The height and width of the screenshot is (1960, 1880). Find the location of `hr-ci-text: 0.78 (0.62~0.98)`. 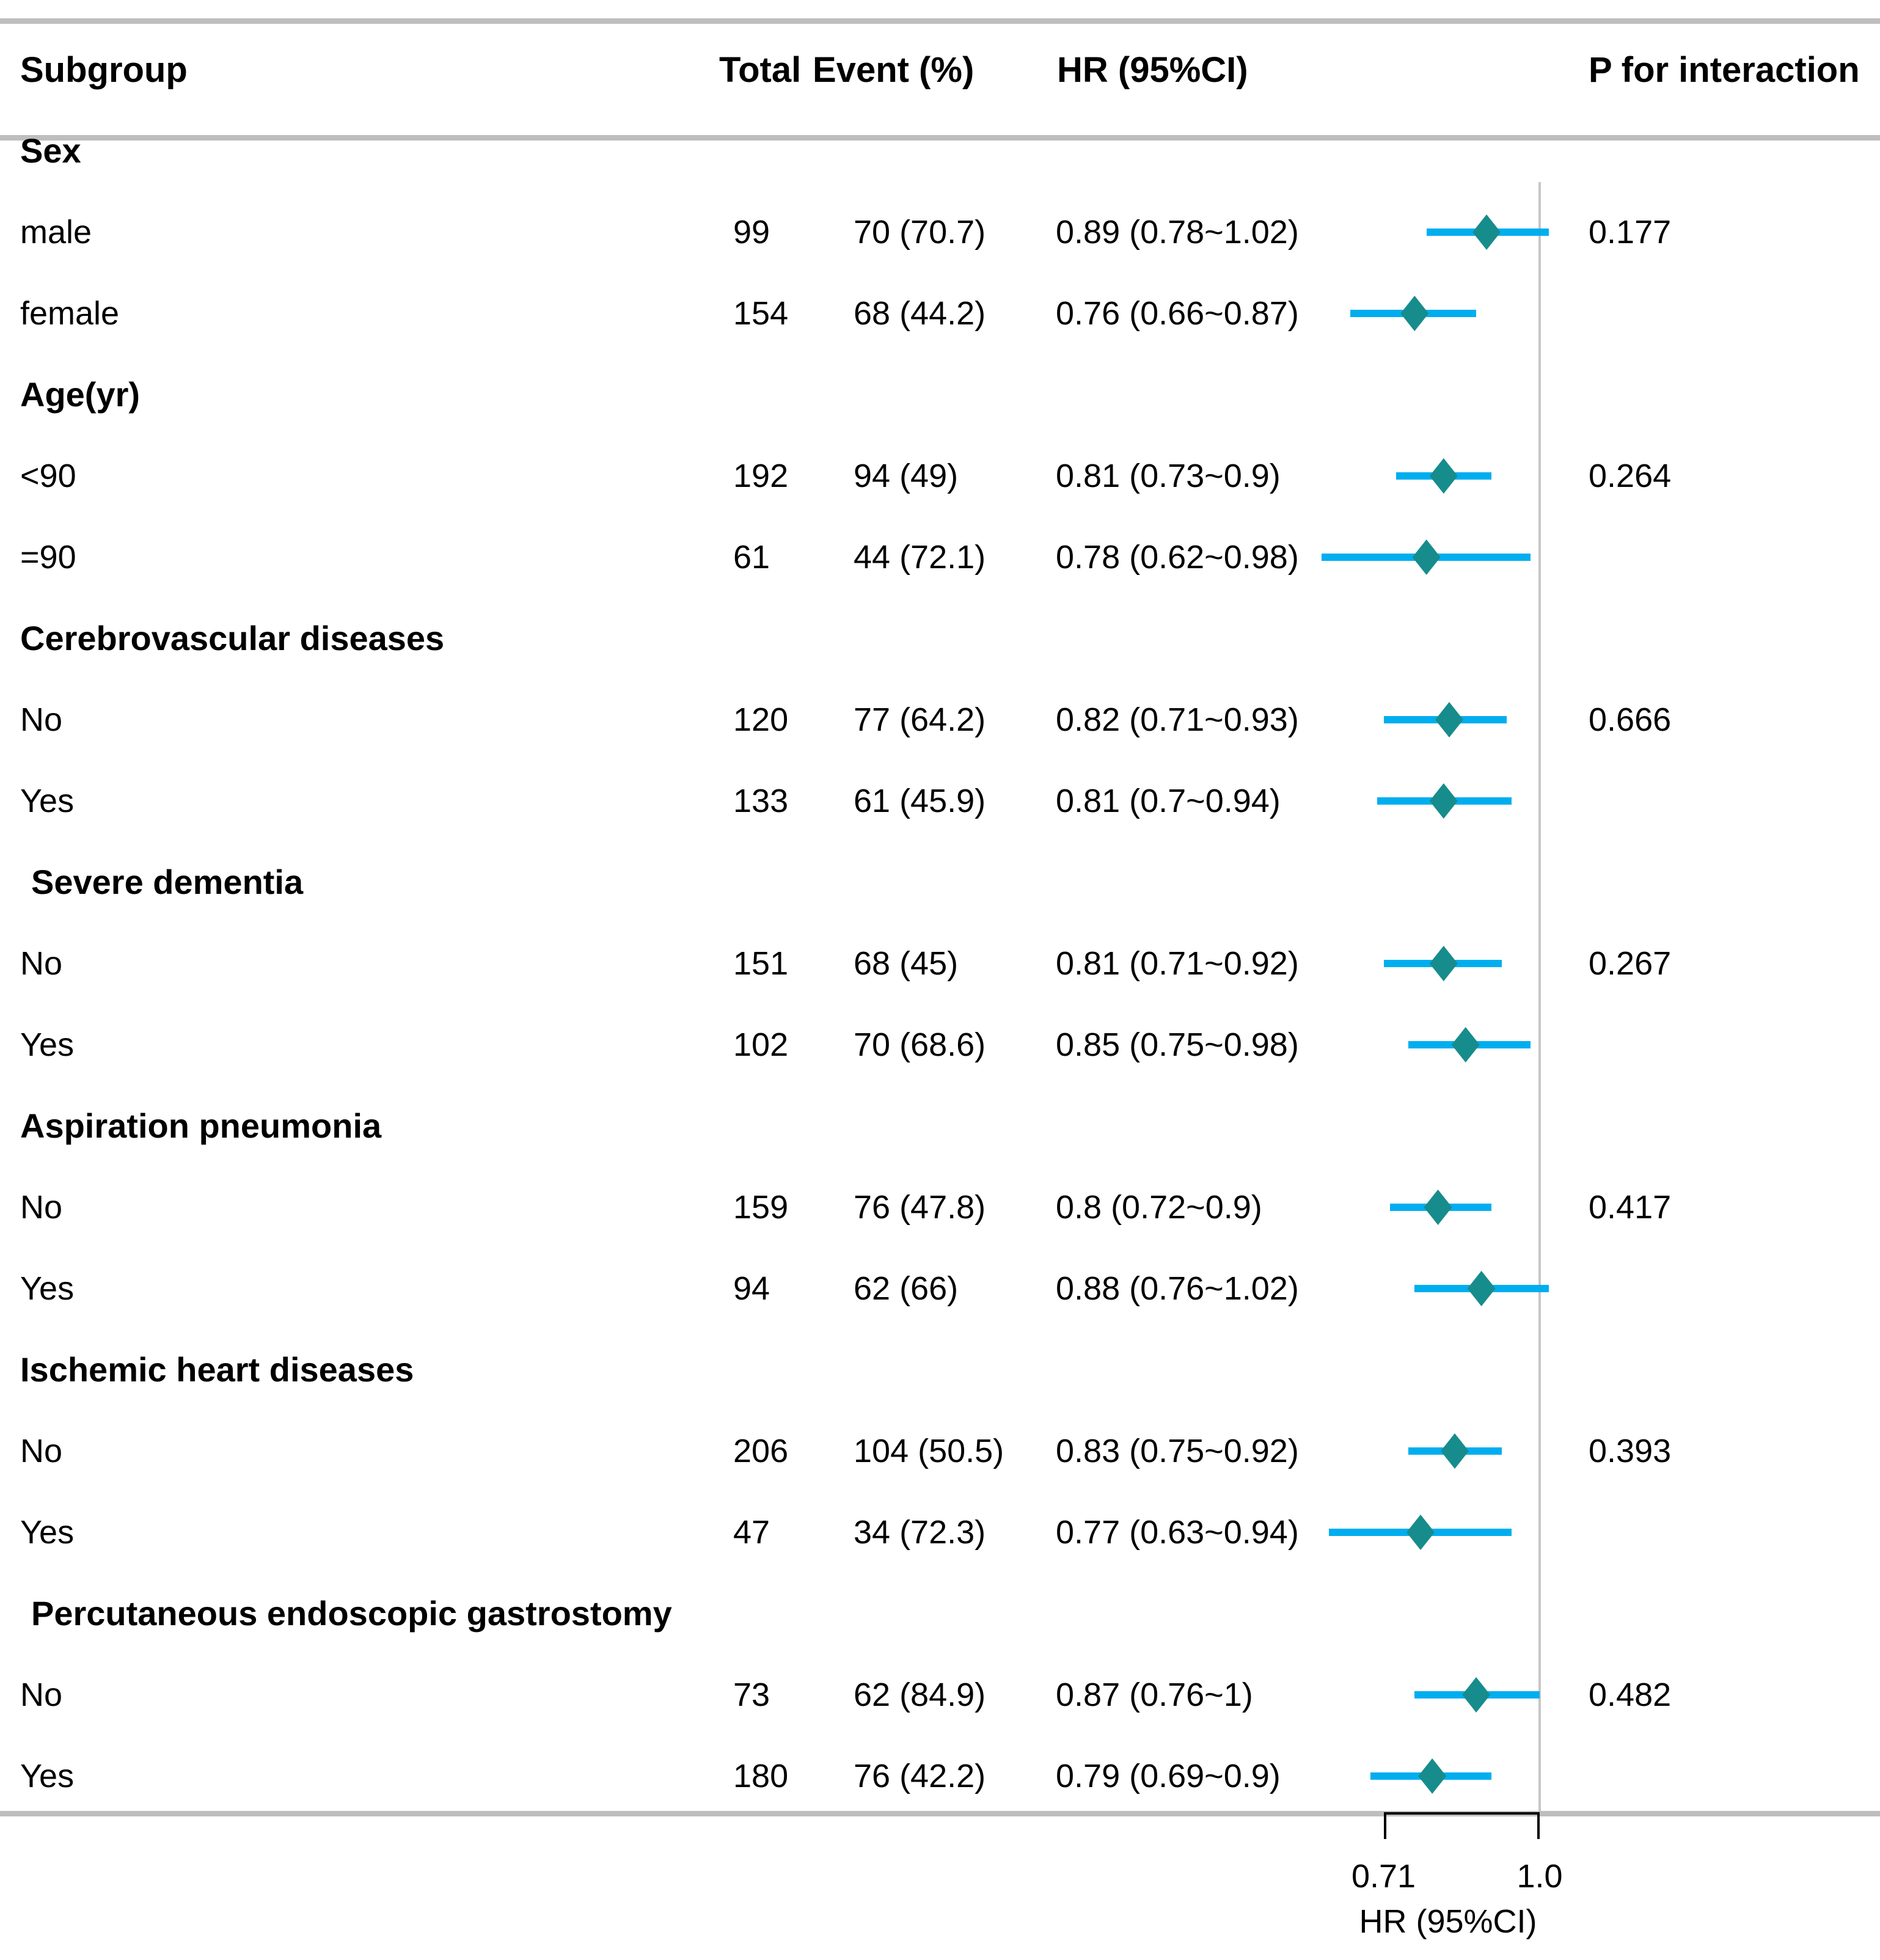

hr-ci-text: 0.78 (0.62~0.98) is located at coordinates (1177, 557).